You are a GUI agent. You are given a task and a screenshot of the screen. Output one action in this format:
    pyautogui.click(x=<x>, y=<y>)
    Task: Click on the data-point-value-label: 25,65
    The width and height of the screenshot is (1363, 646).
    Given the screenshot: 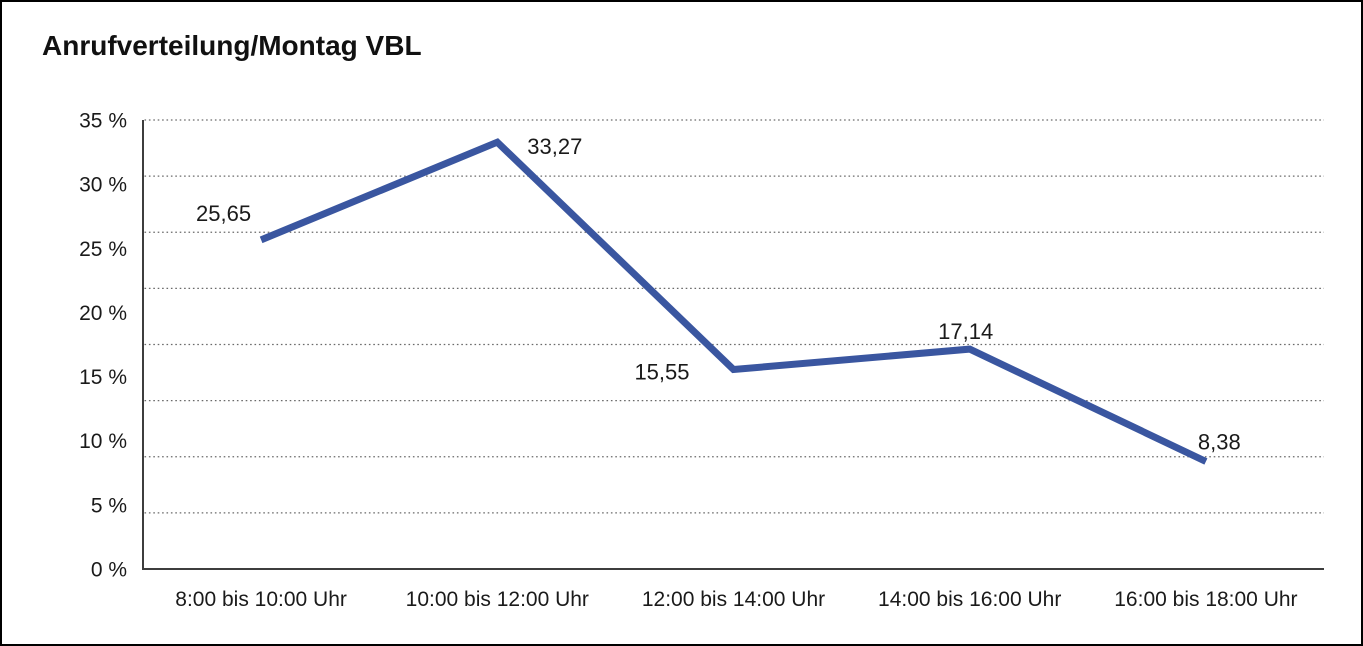 What is the action you would take?
    pyautogui.click(x=223, y=213)
    